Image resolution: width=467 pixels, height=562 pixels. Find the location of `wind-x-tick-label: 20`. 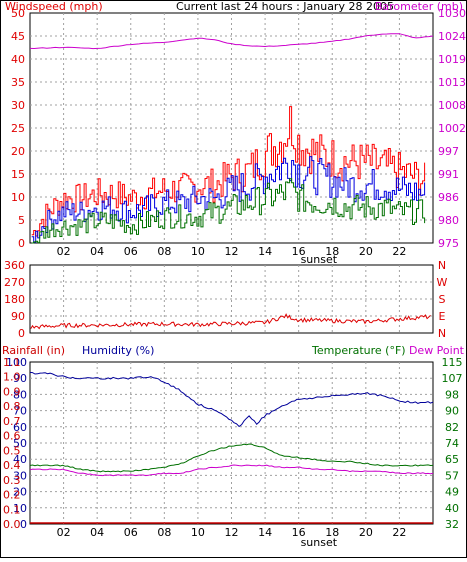

wind-x-tick-label: 20 is located at coordinates (366, 251).